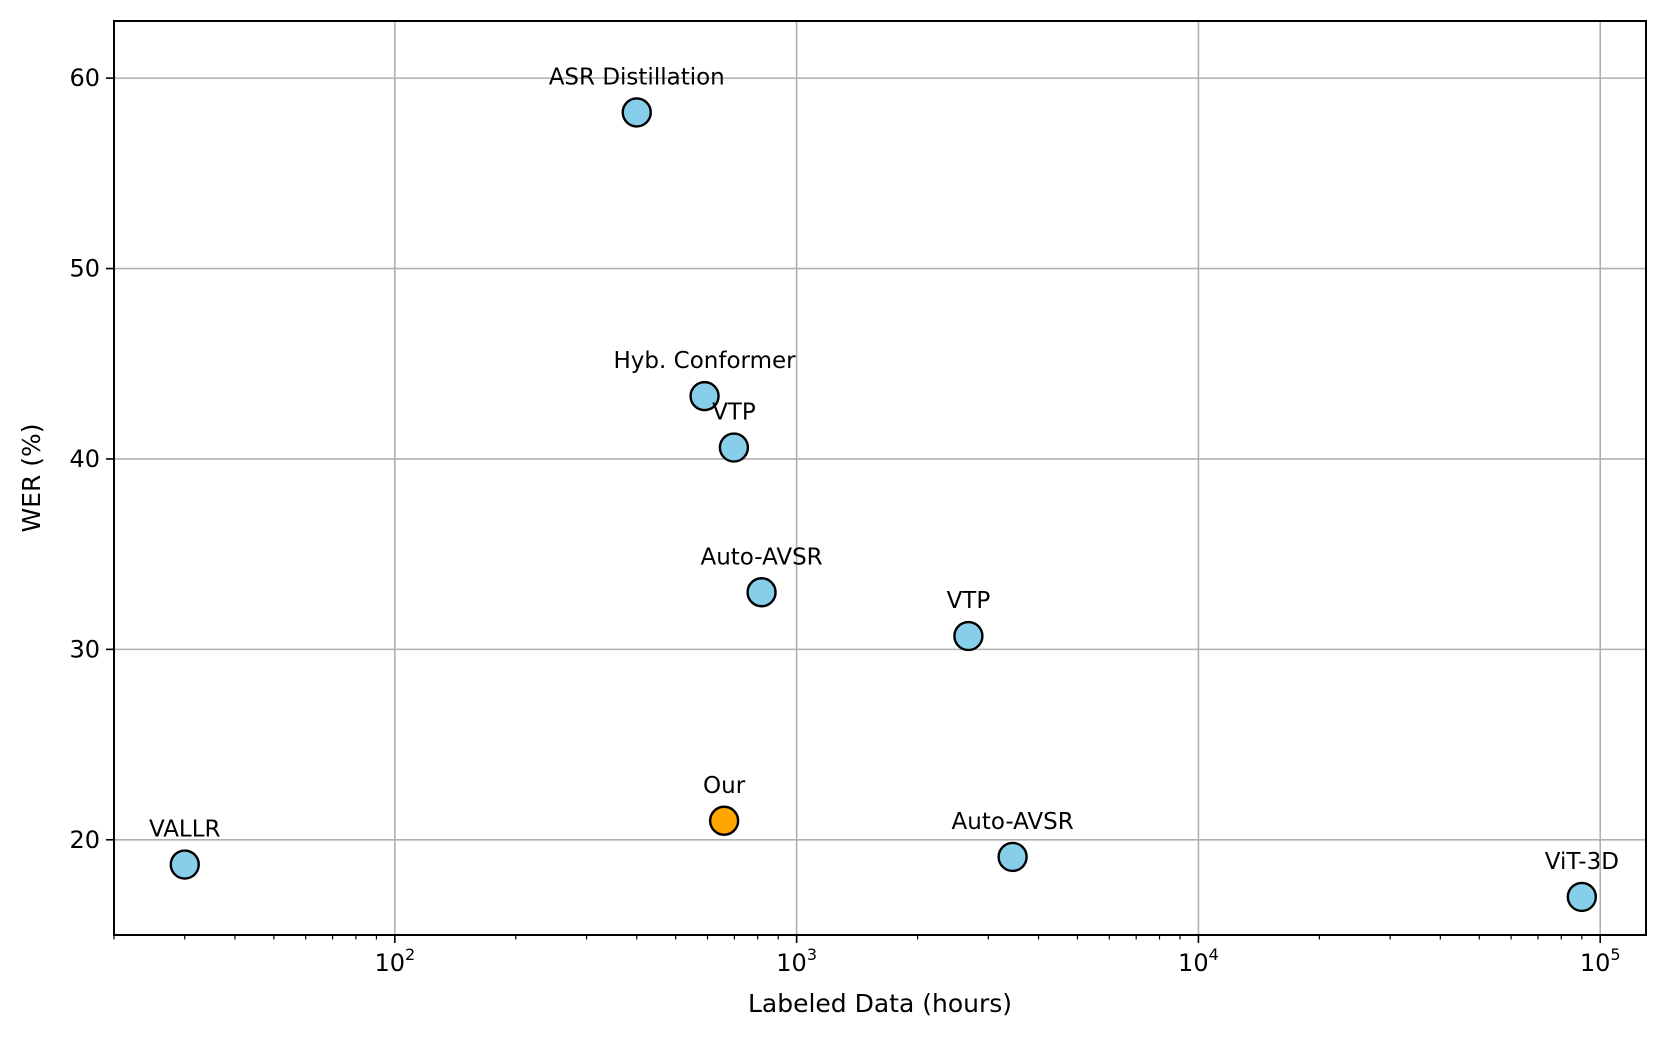 This screenshot has height=1037, width=1661. Describe the element at coordinates (1600, 961) in the screenshot. I see `x-tick-label: 10⁵` at that location.